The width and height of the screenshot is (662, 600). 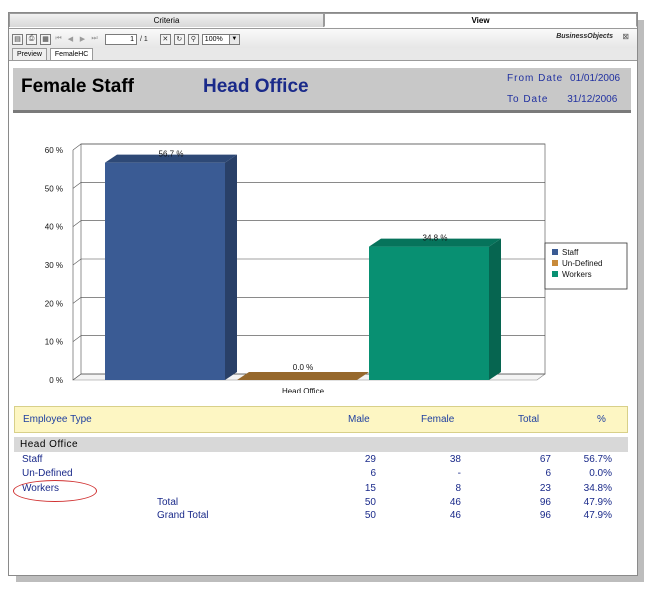 I want to click on report-title: Female Staff, so click(x=77, y=86).